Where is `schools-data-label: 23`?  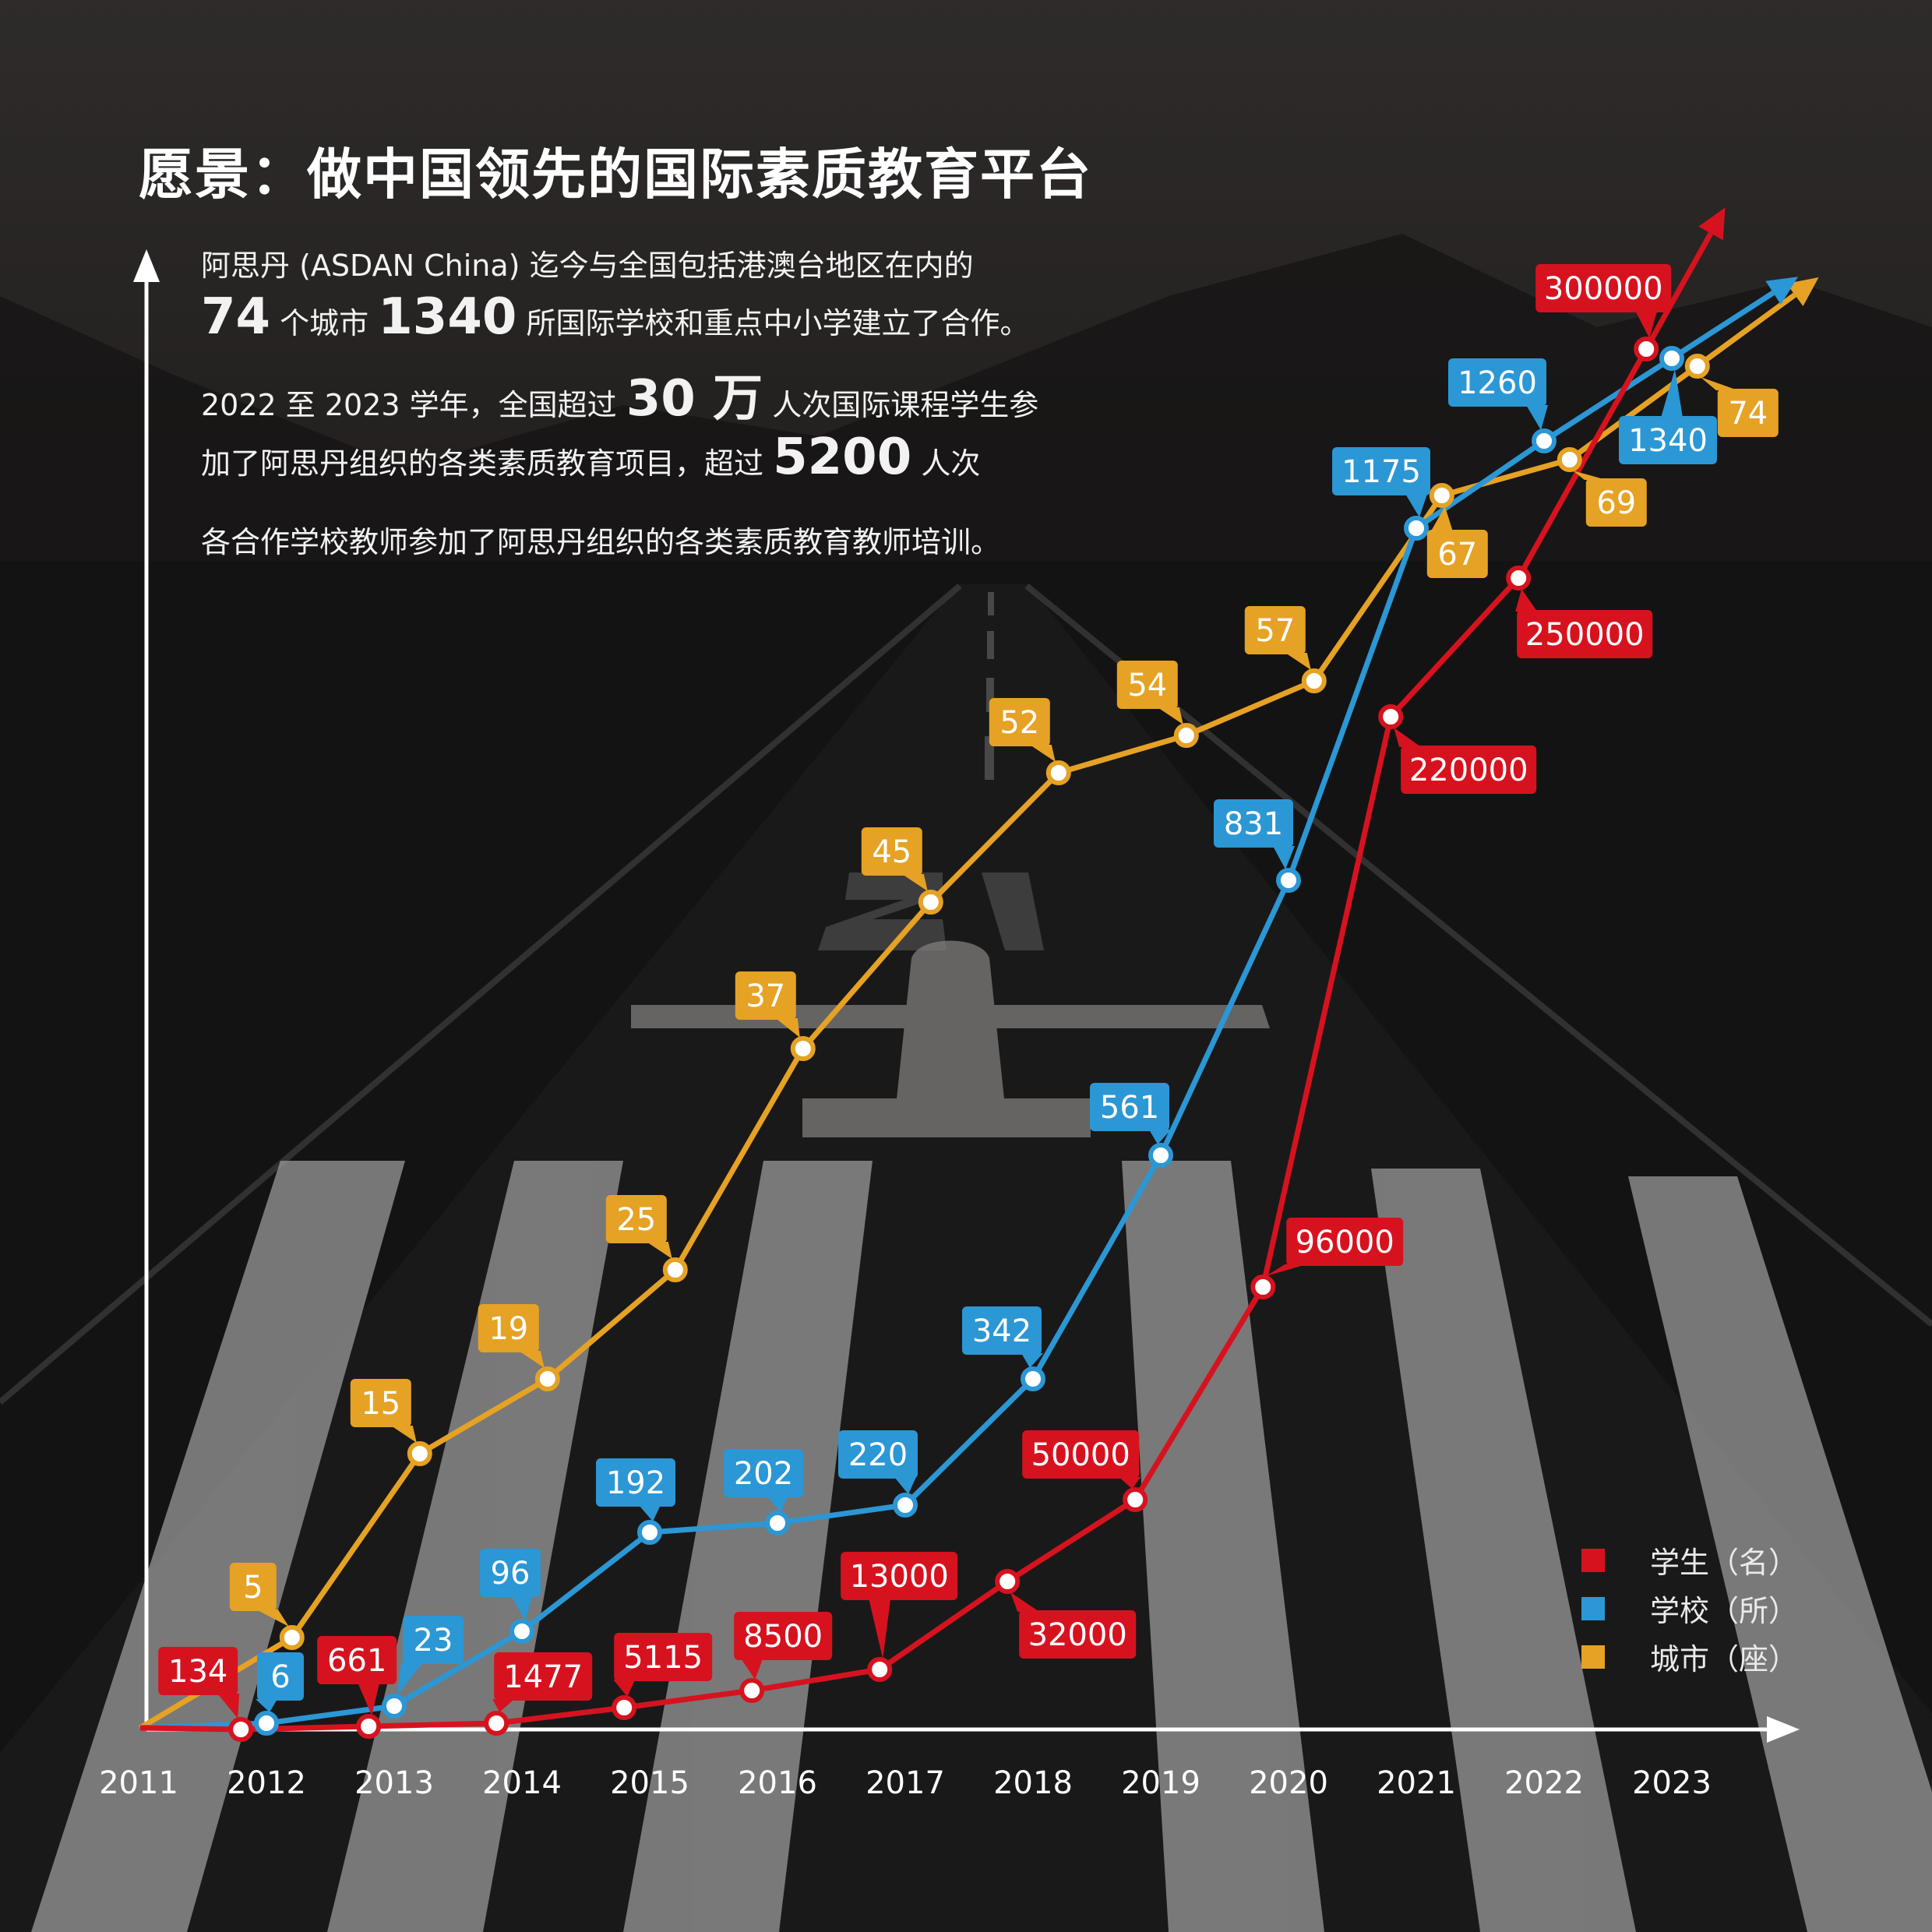
schools-data-label: 23 is located at coordinates (434, 1641).